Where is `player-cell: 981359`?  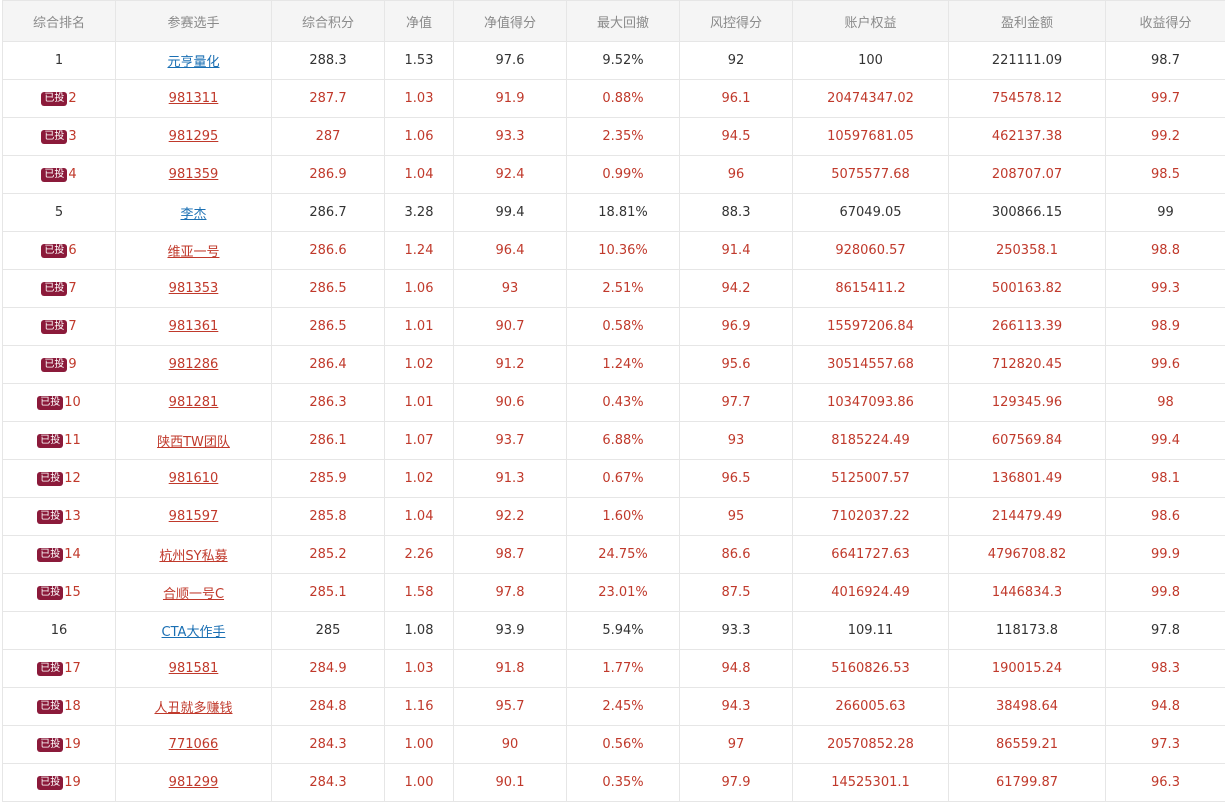 player-cell: 981359 is located at coordinates (193, 174).